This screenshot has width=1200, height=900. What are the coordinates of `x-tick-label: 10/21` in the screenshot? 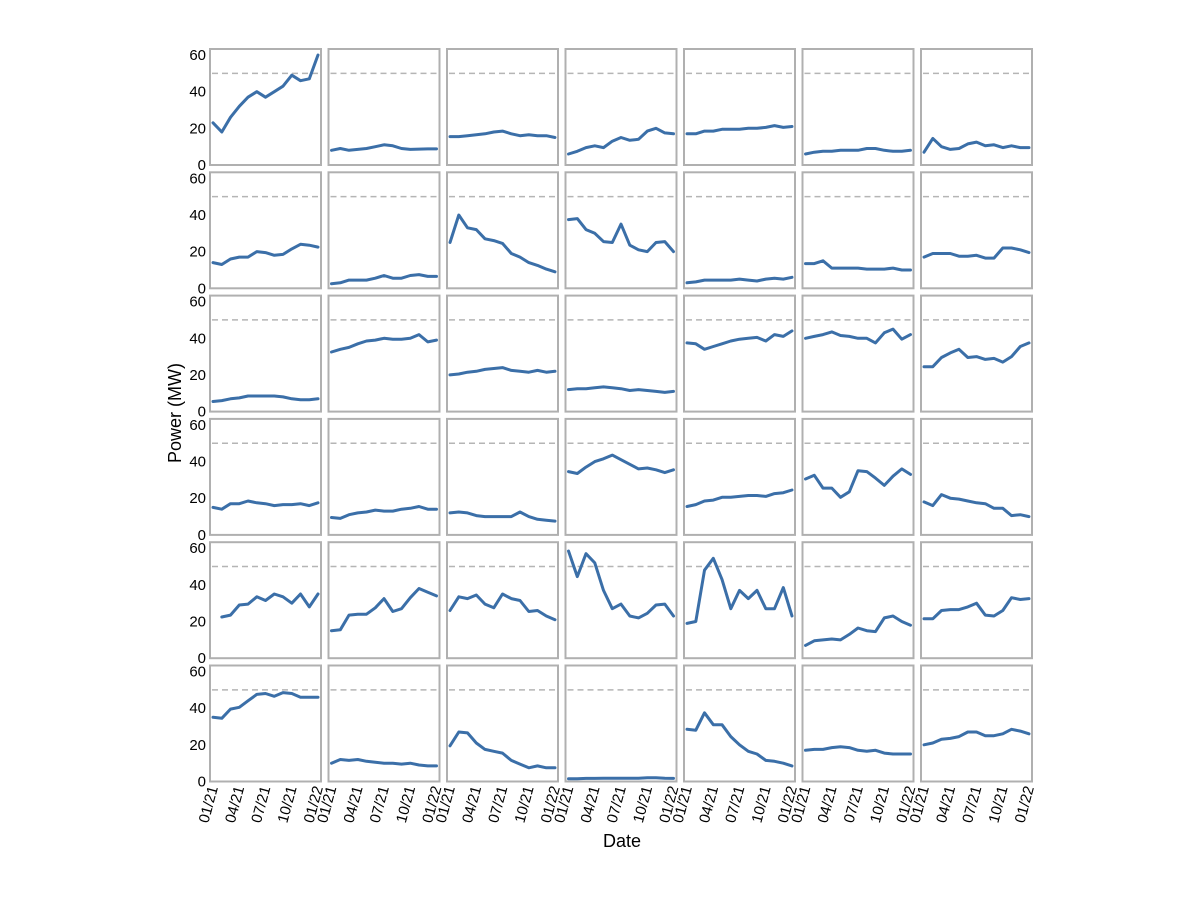 It's located at (643, 804).